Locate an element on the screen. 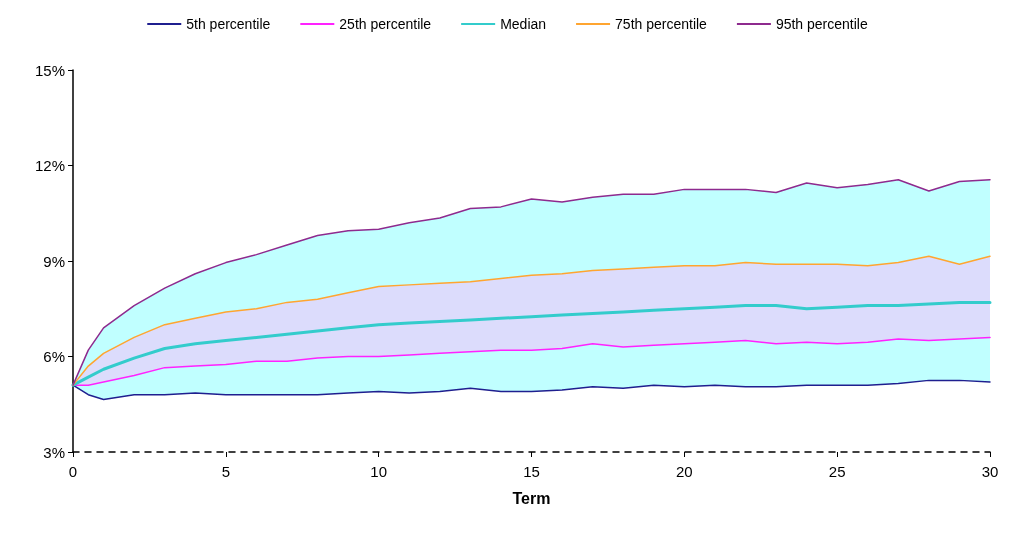  x-tick-label: 15 is located at coordinates (531, 471).